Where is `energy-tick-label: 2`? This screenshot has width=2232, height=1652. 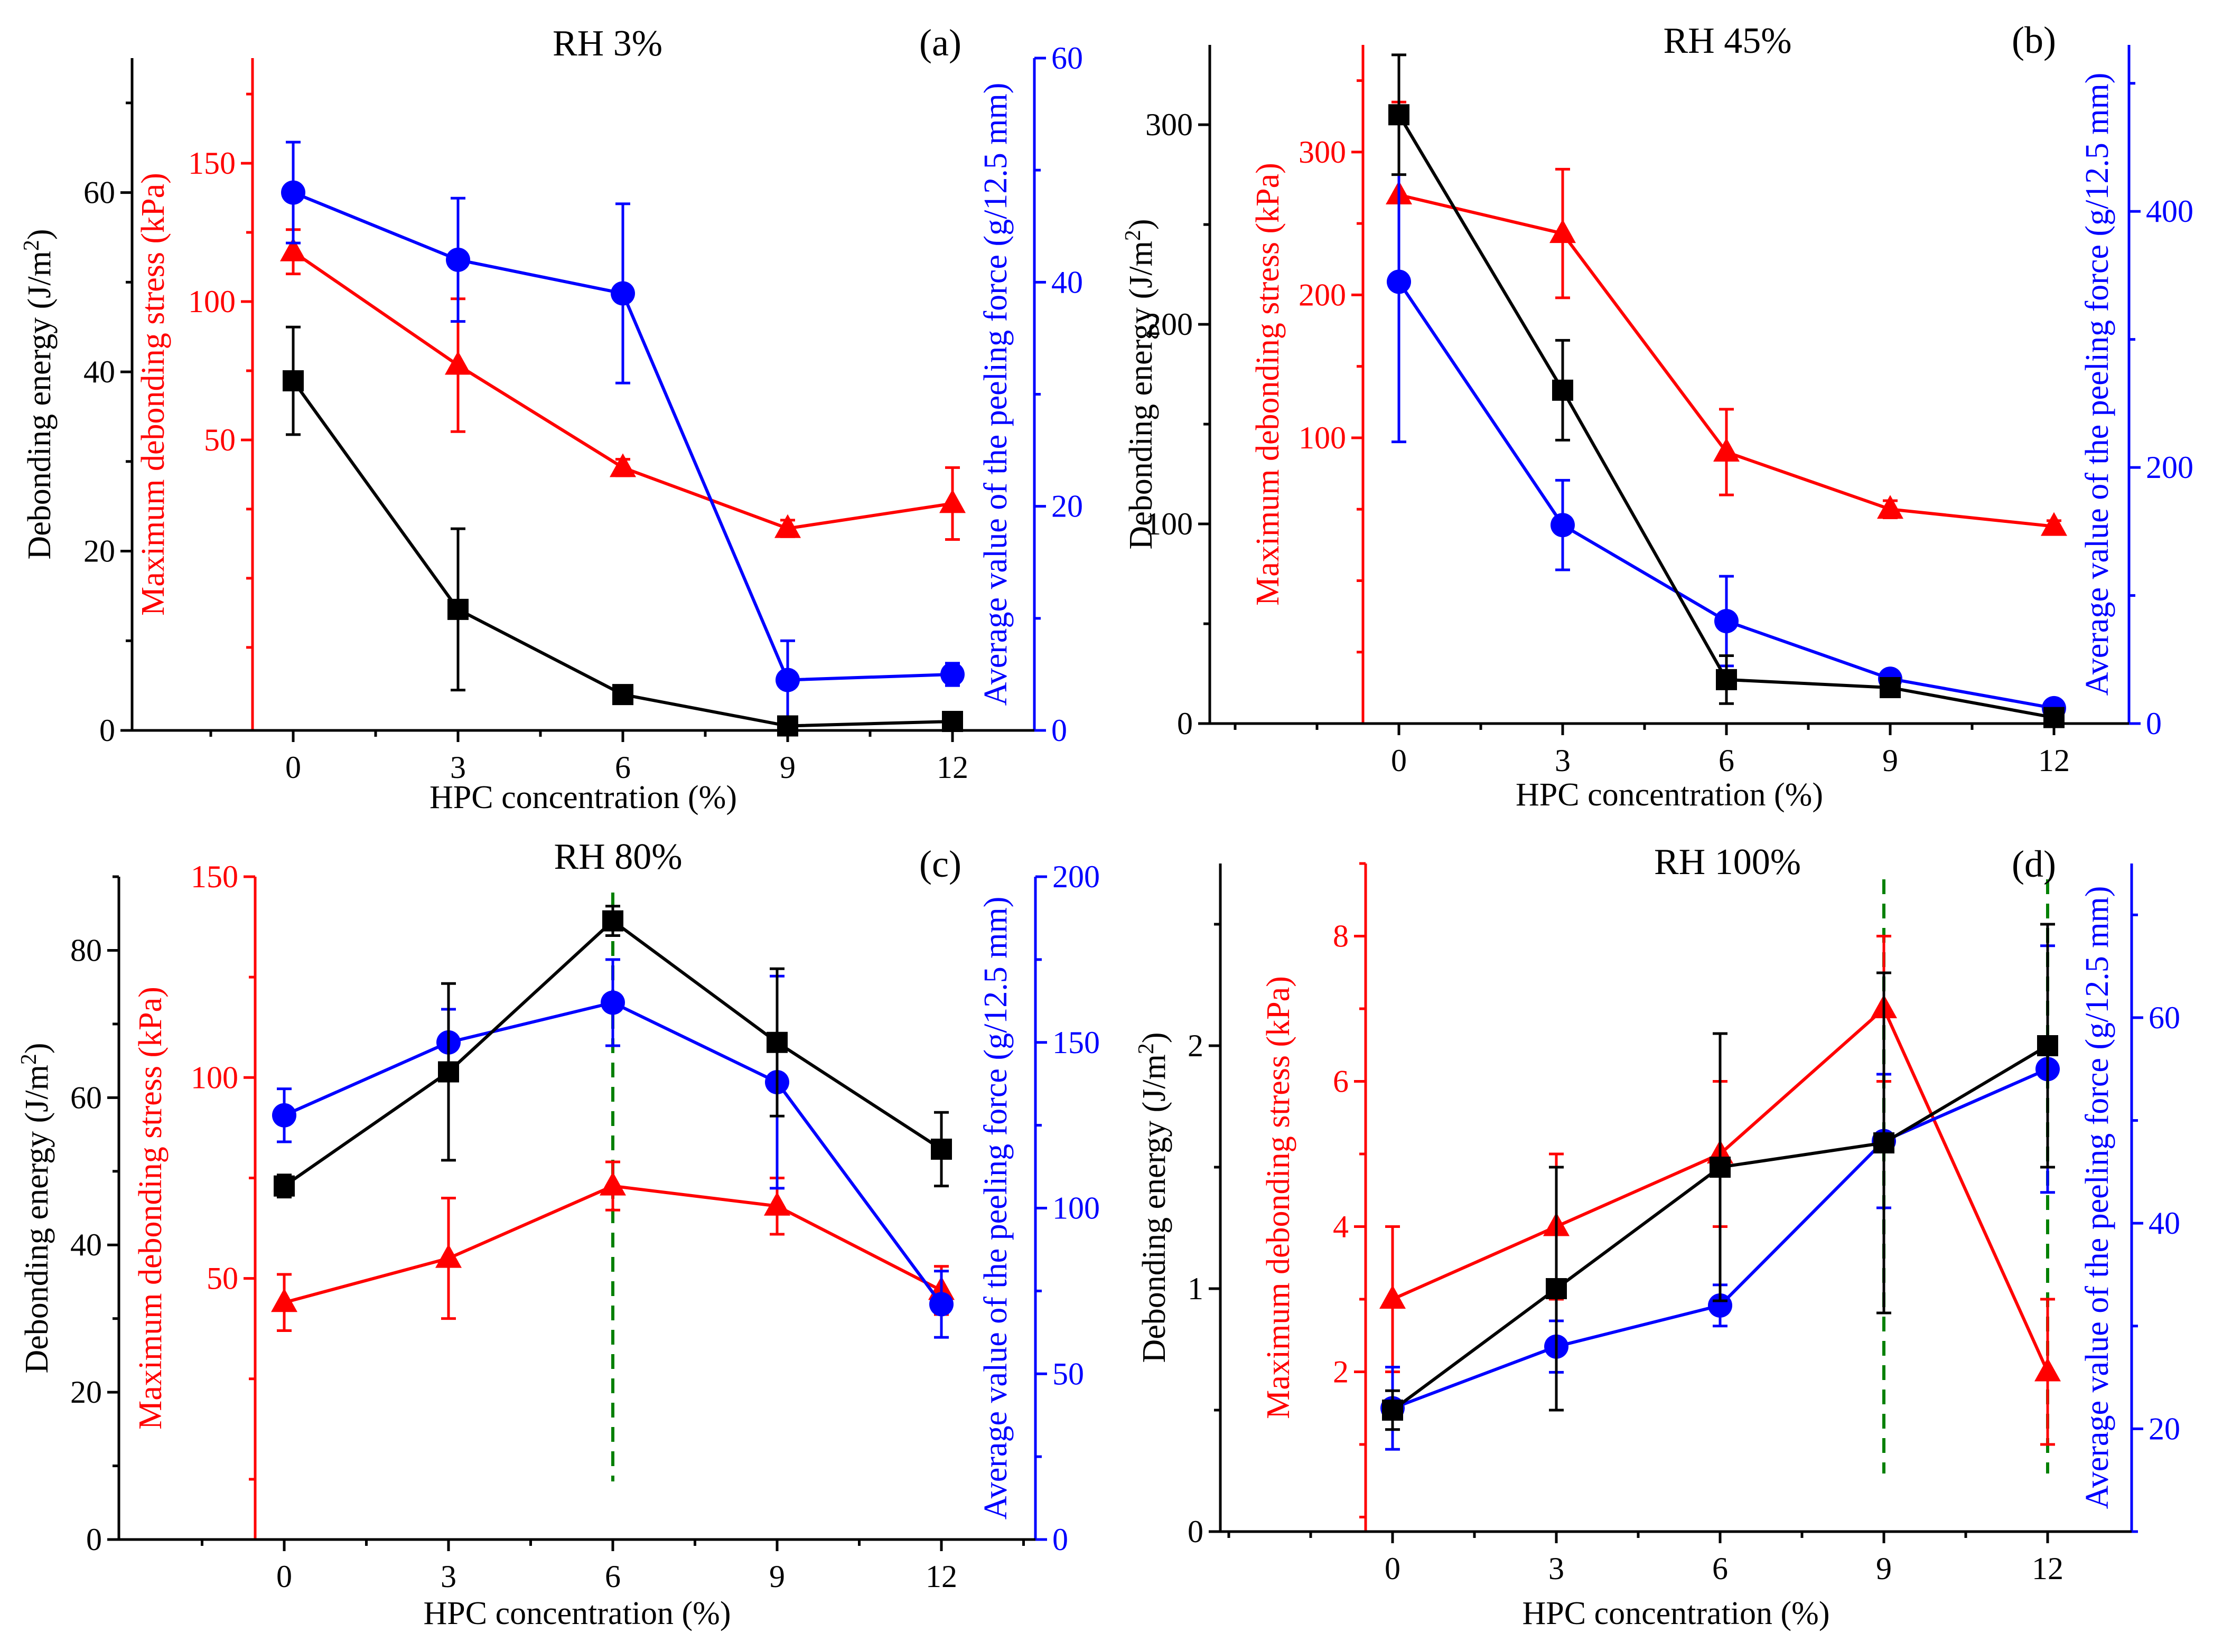
energy-tick-label: 2 is located at coordinates (1195, 1045).